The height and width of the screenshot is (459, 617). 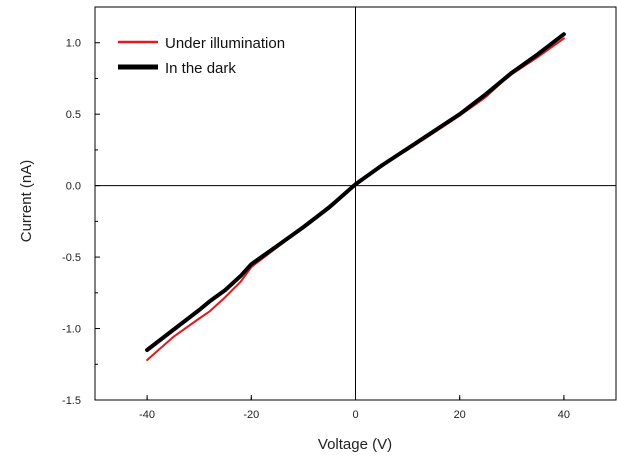 I want to click on y-tick-label: 0.5, so click(x=73, y=115).